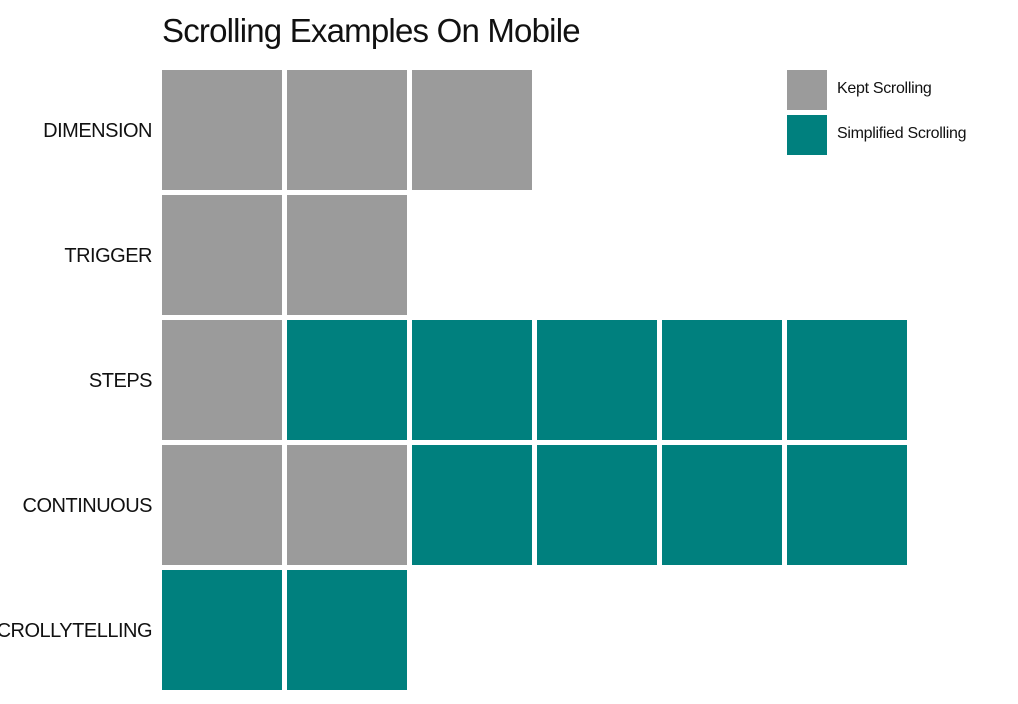  What do you see at coordinates (901, 133) in the screenshot?
I see `legend-label-simplified-scrolling: Simplified Scrolling` at bounding box center [901, 133].